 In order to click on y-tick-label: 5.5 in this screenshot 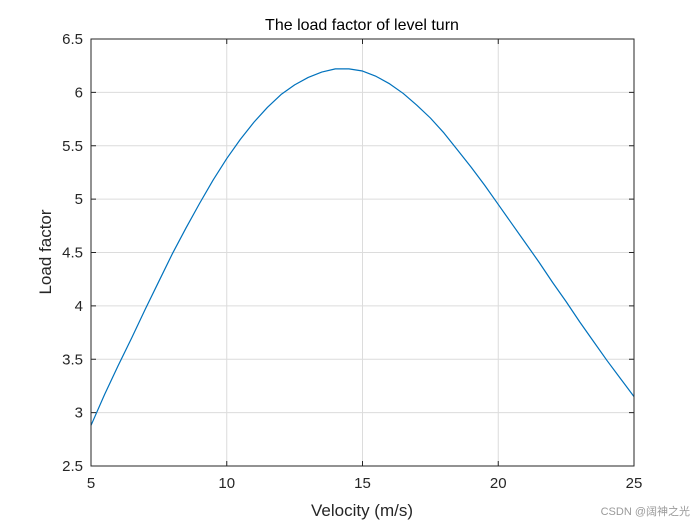, I will do `click(72, 146)`.